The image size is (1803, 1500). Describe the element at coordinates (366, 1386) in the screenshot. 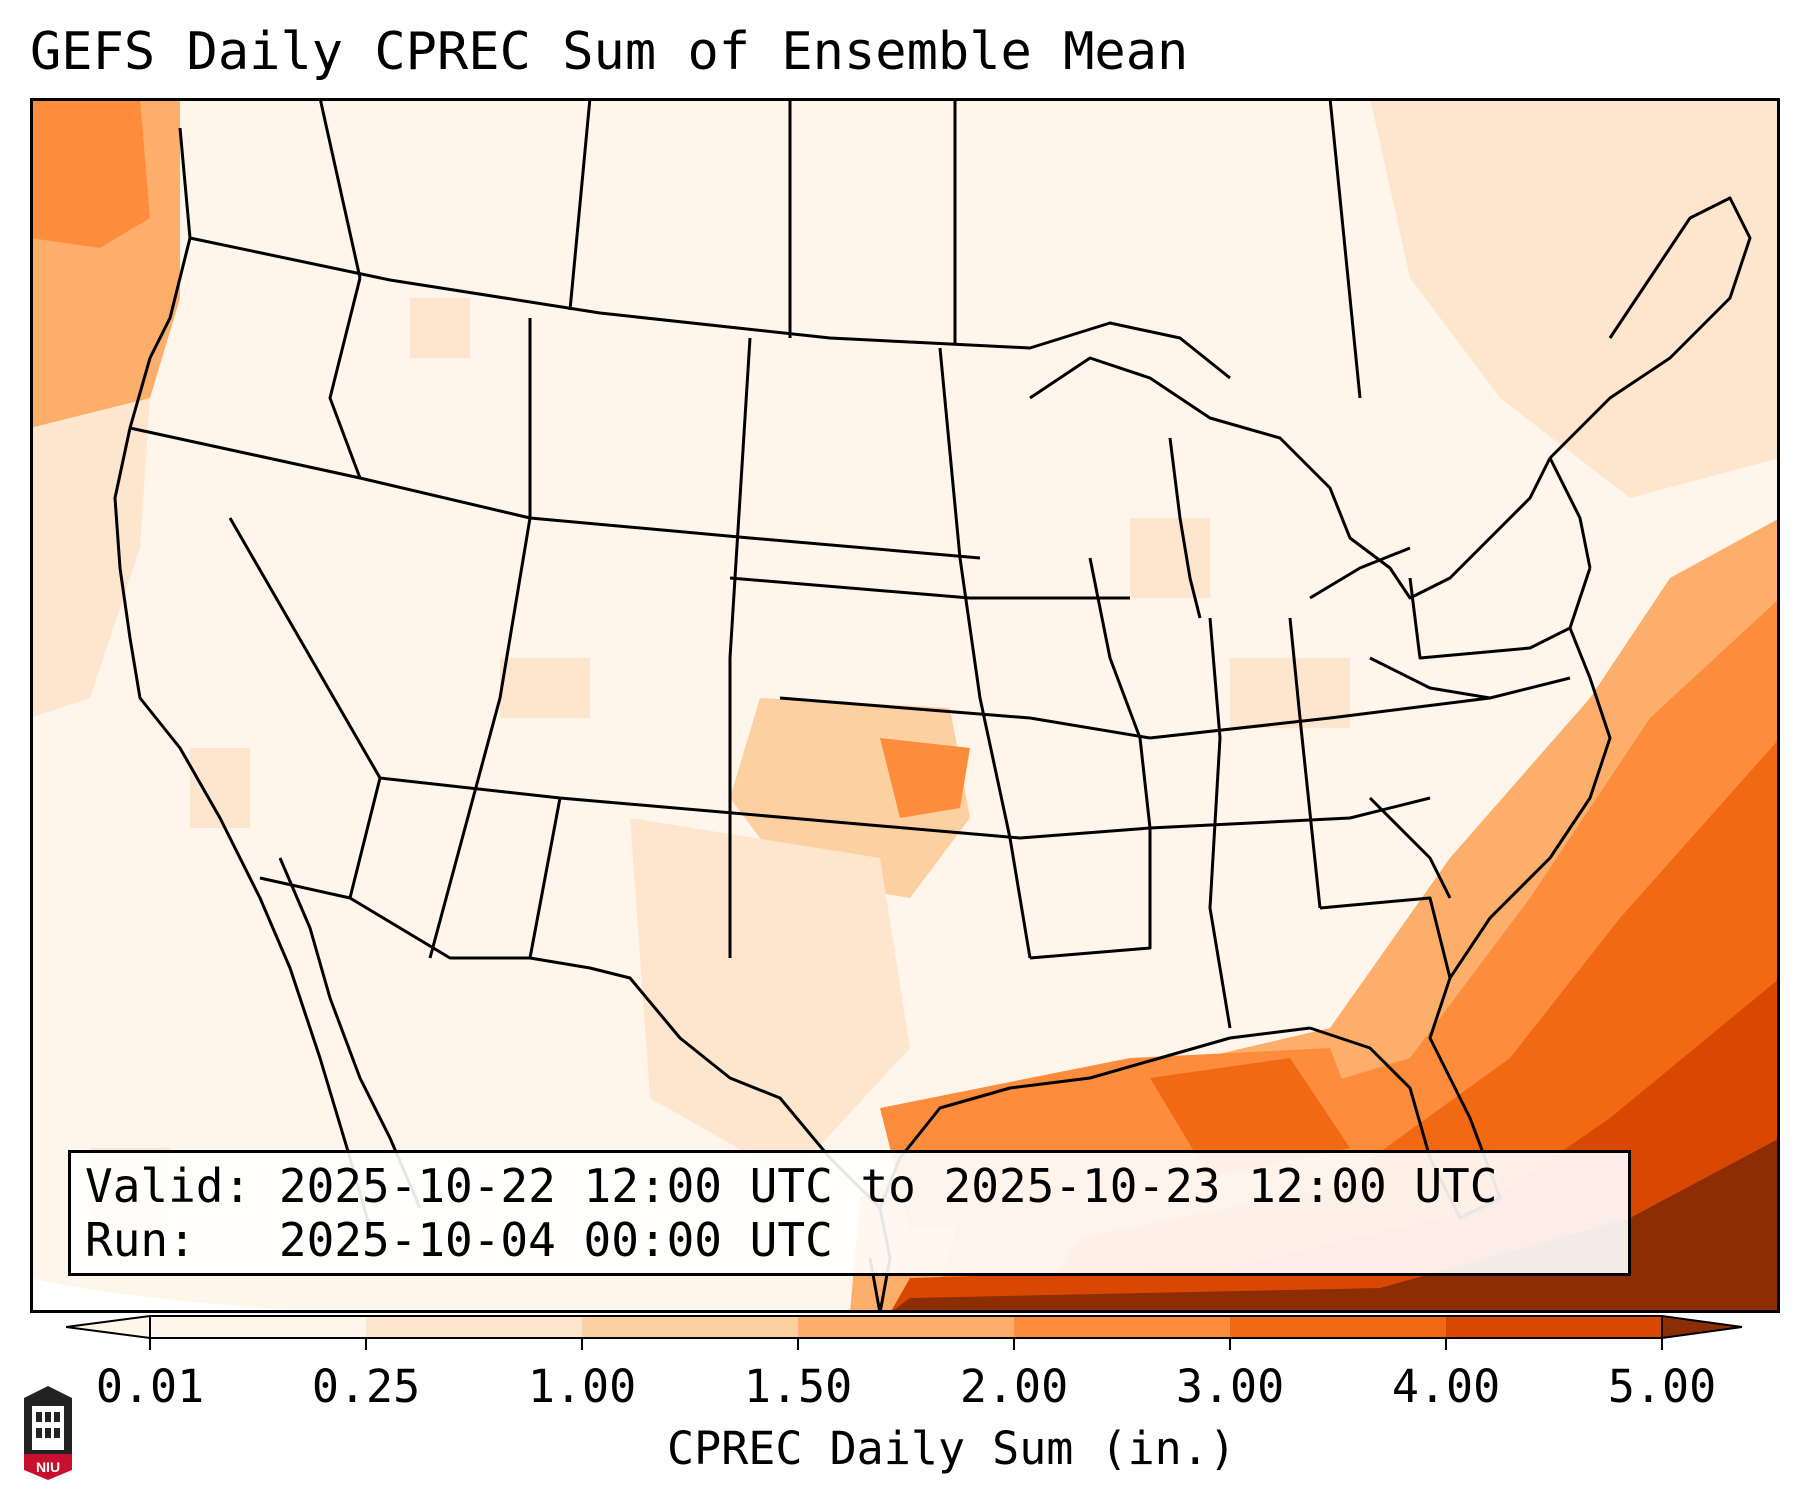

I see `colorbar-tick-label: 0.25` at that location.